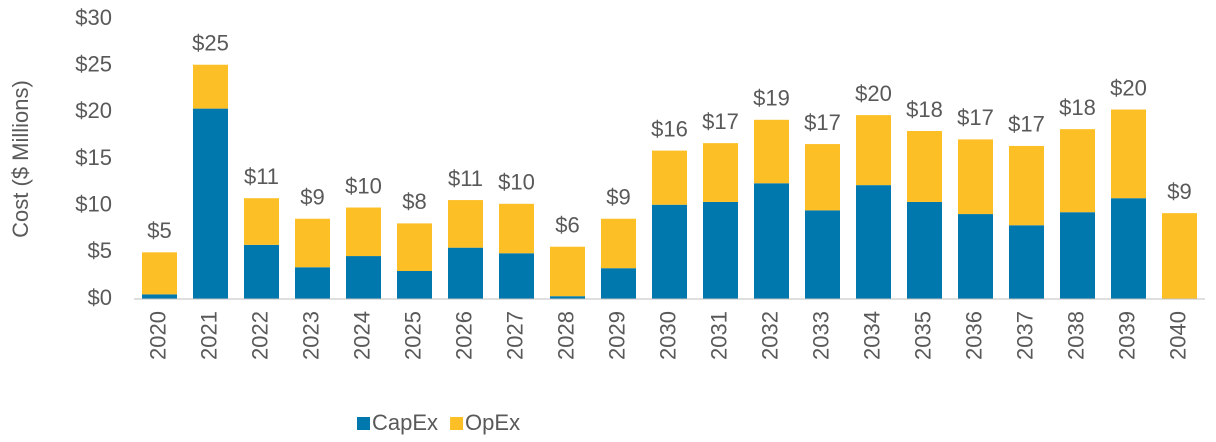 The height and width of the screenshot is (442, 1216). I want to click on x-tick-label: 2027, so click(514, 335).